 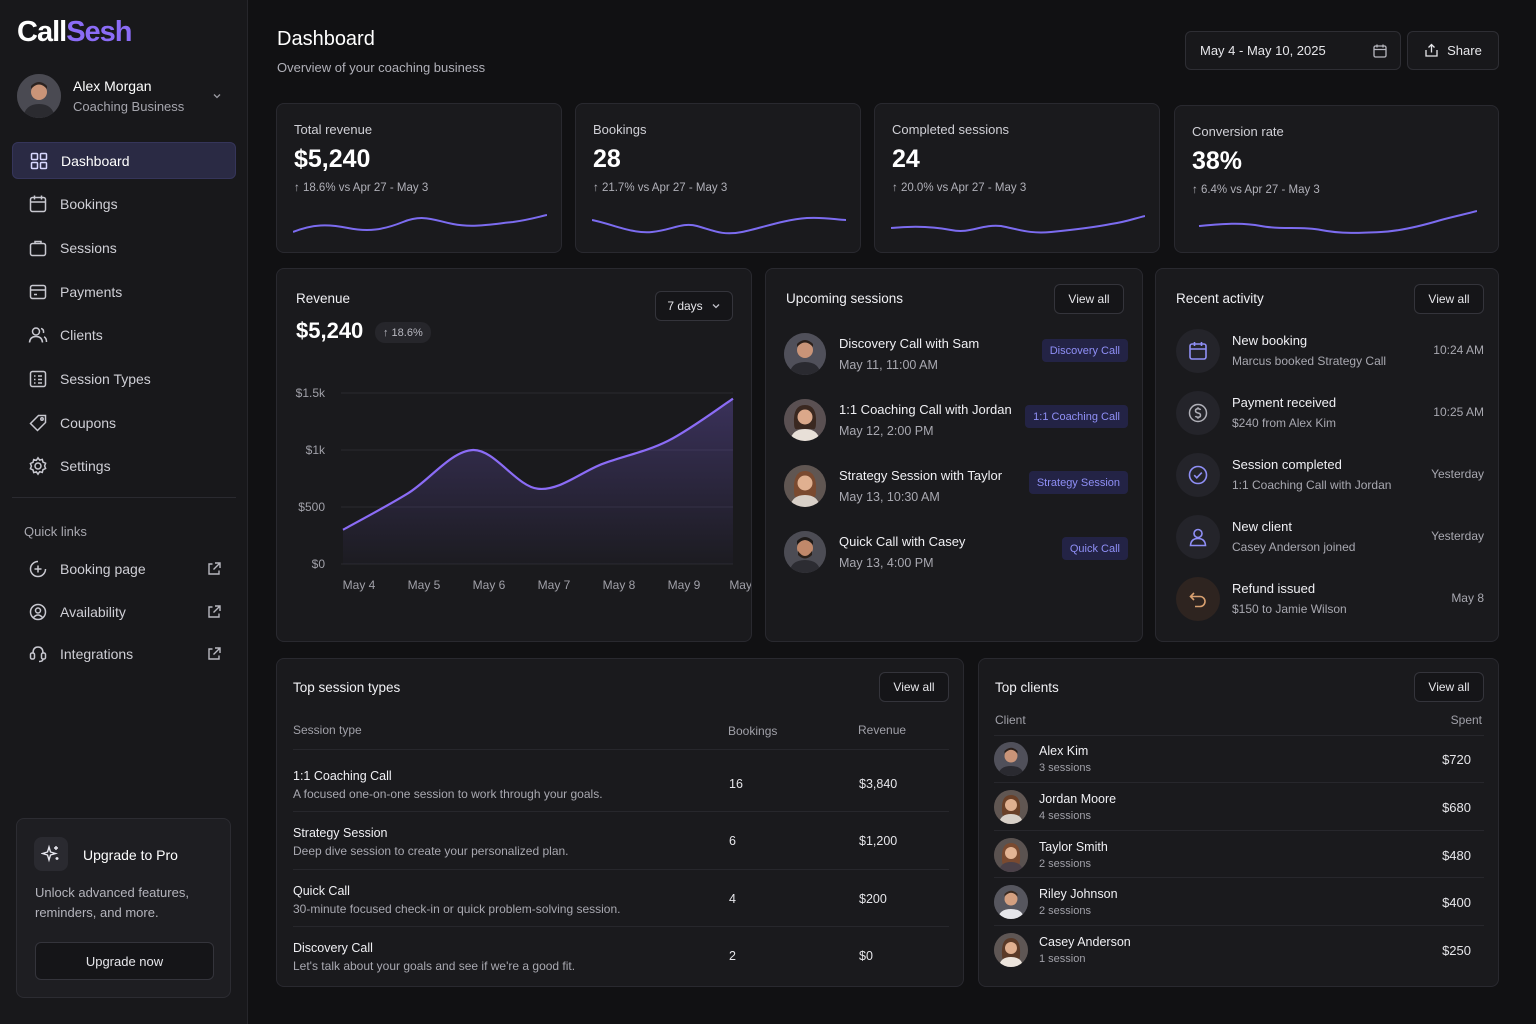 What do you see at coordinates (1239, 951) in the screenshot?
I see `table-row: Casey Anderson 1 session $250` at bounding box center [1239, 951].